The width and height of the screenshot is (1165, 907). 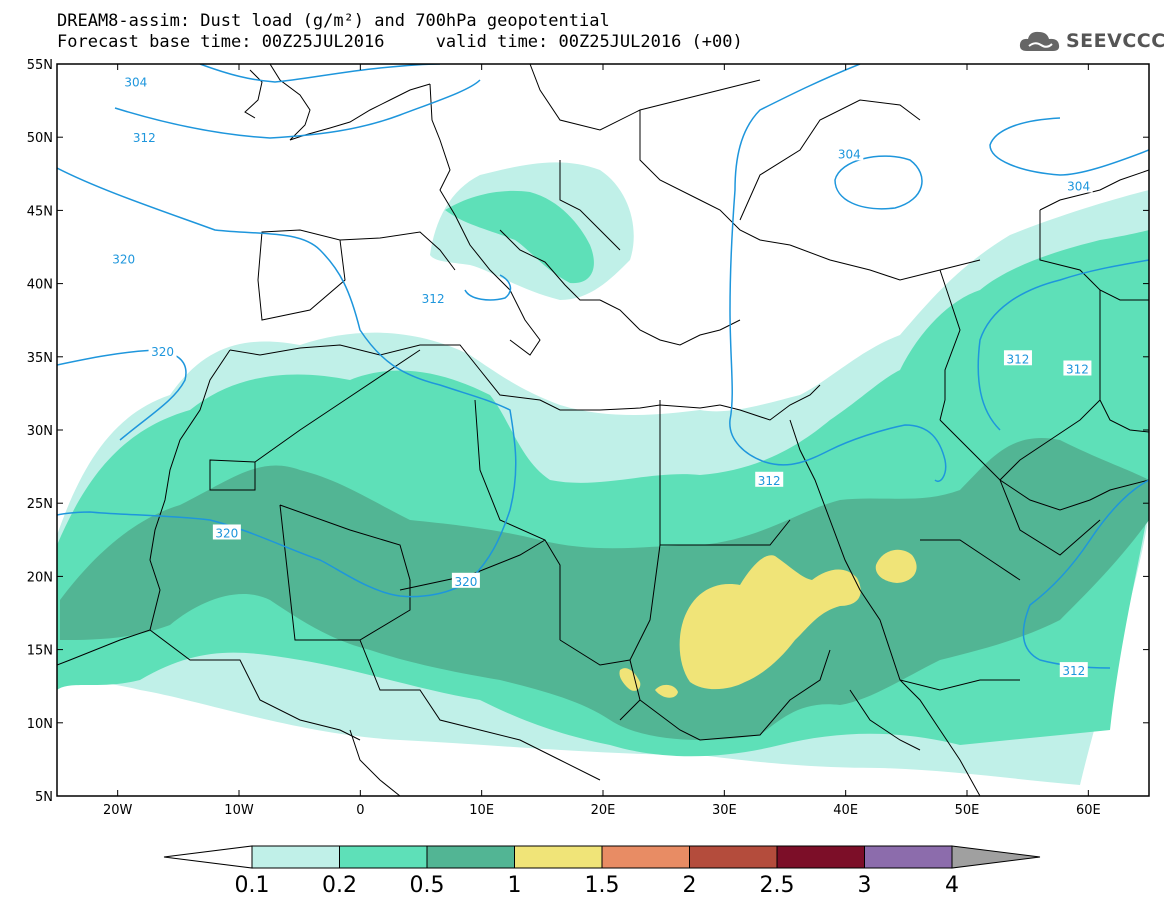 What do you see at coordinates (602, 885) in the screenshot?
I see `colorbar-level-label: 1.5` at bounding box center [602, 885].